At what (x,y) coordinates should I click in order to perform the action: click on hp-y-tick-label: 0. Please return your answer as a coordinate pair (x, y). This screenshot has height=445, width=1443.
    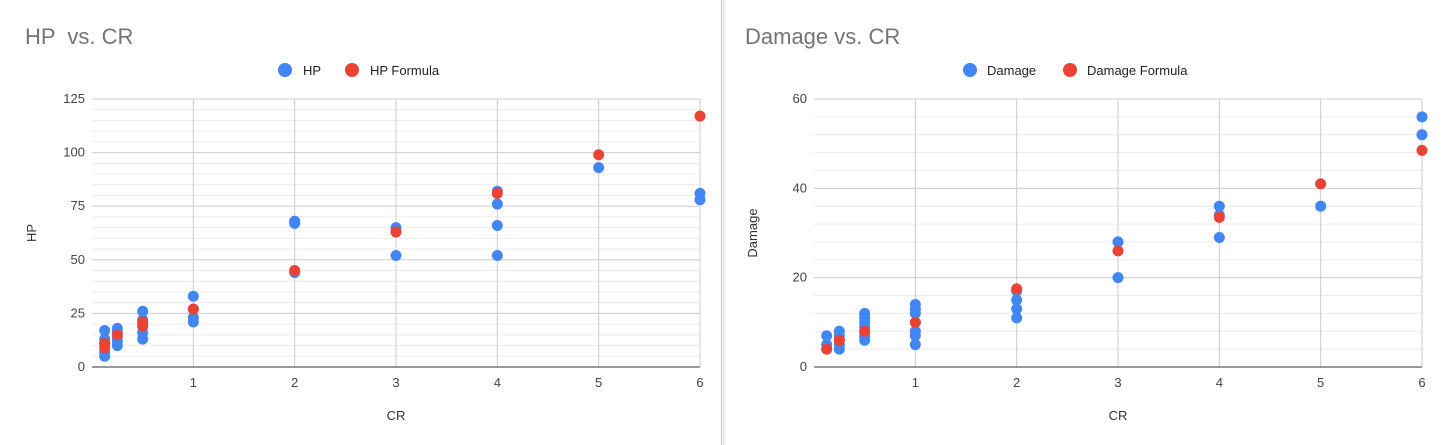
    Looking at the image, I should click on (81, 366).